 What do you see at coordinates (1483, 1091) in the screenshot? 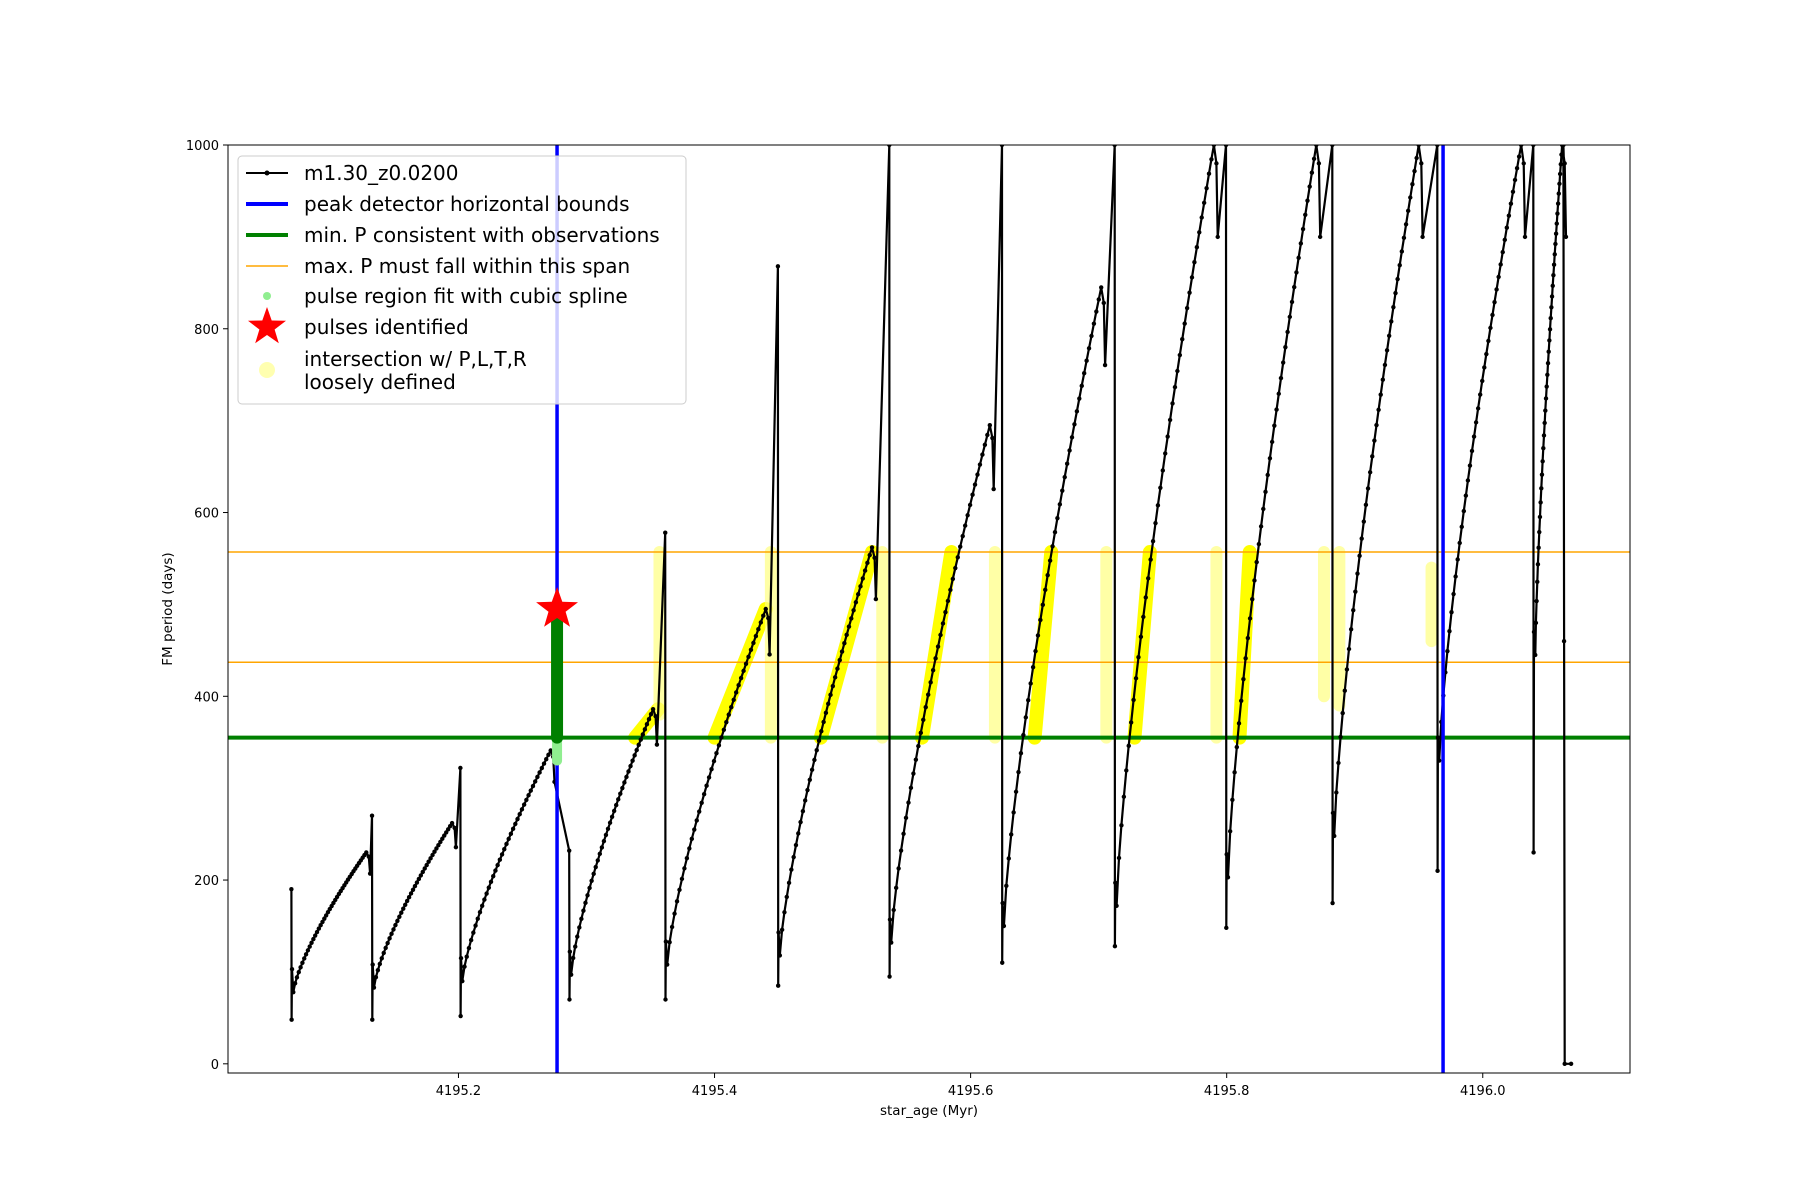
I see `x-tick-label-4: 4196.0` at bounding box center [1483, 1091].